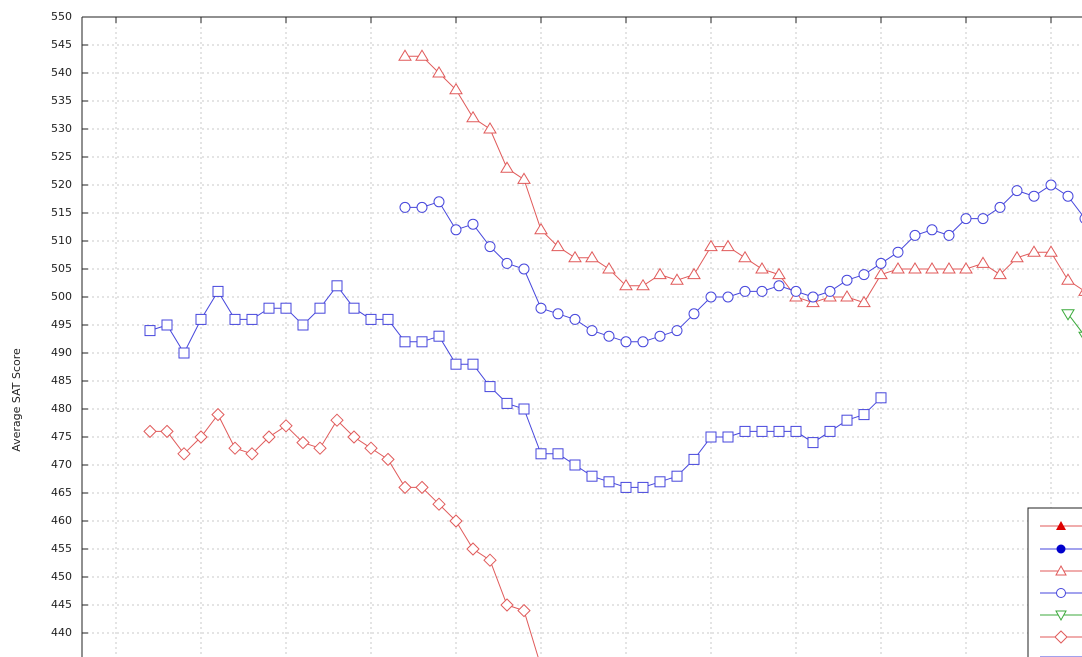 The image size is (1082, 657). What do you see at coordinates (61, 520) in the screenshot?
I see `y-tick-label: 460` at bounding box center [61, 520].